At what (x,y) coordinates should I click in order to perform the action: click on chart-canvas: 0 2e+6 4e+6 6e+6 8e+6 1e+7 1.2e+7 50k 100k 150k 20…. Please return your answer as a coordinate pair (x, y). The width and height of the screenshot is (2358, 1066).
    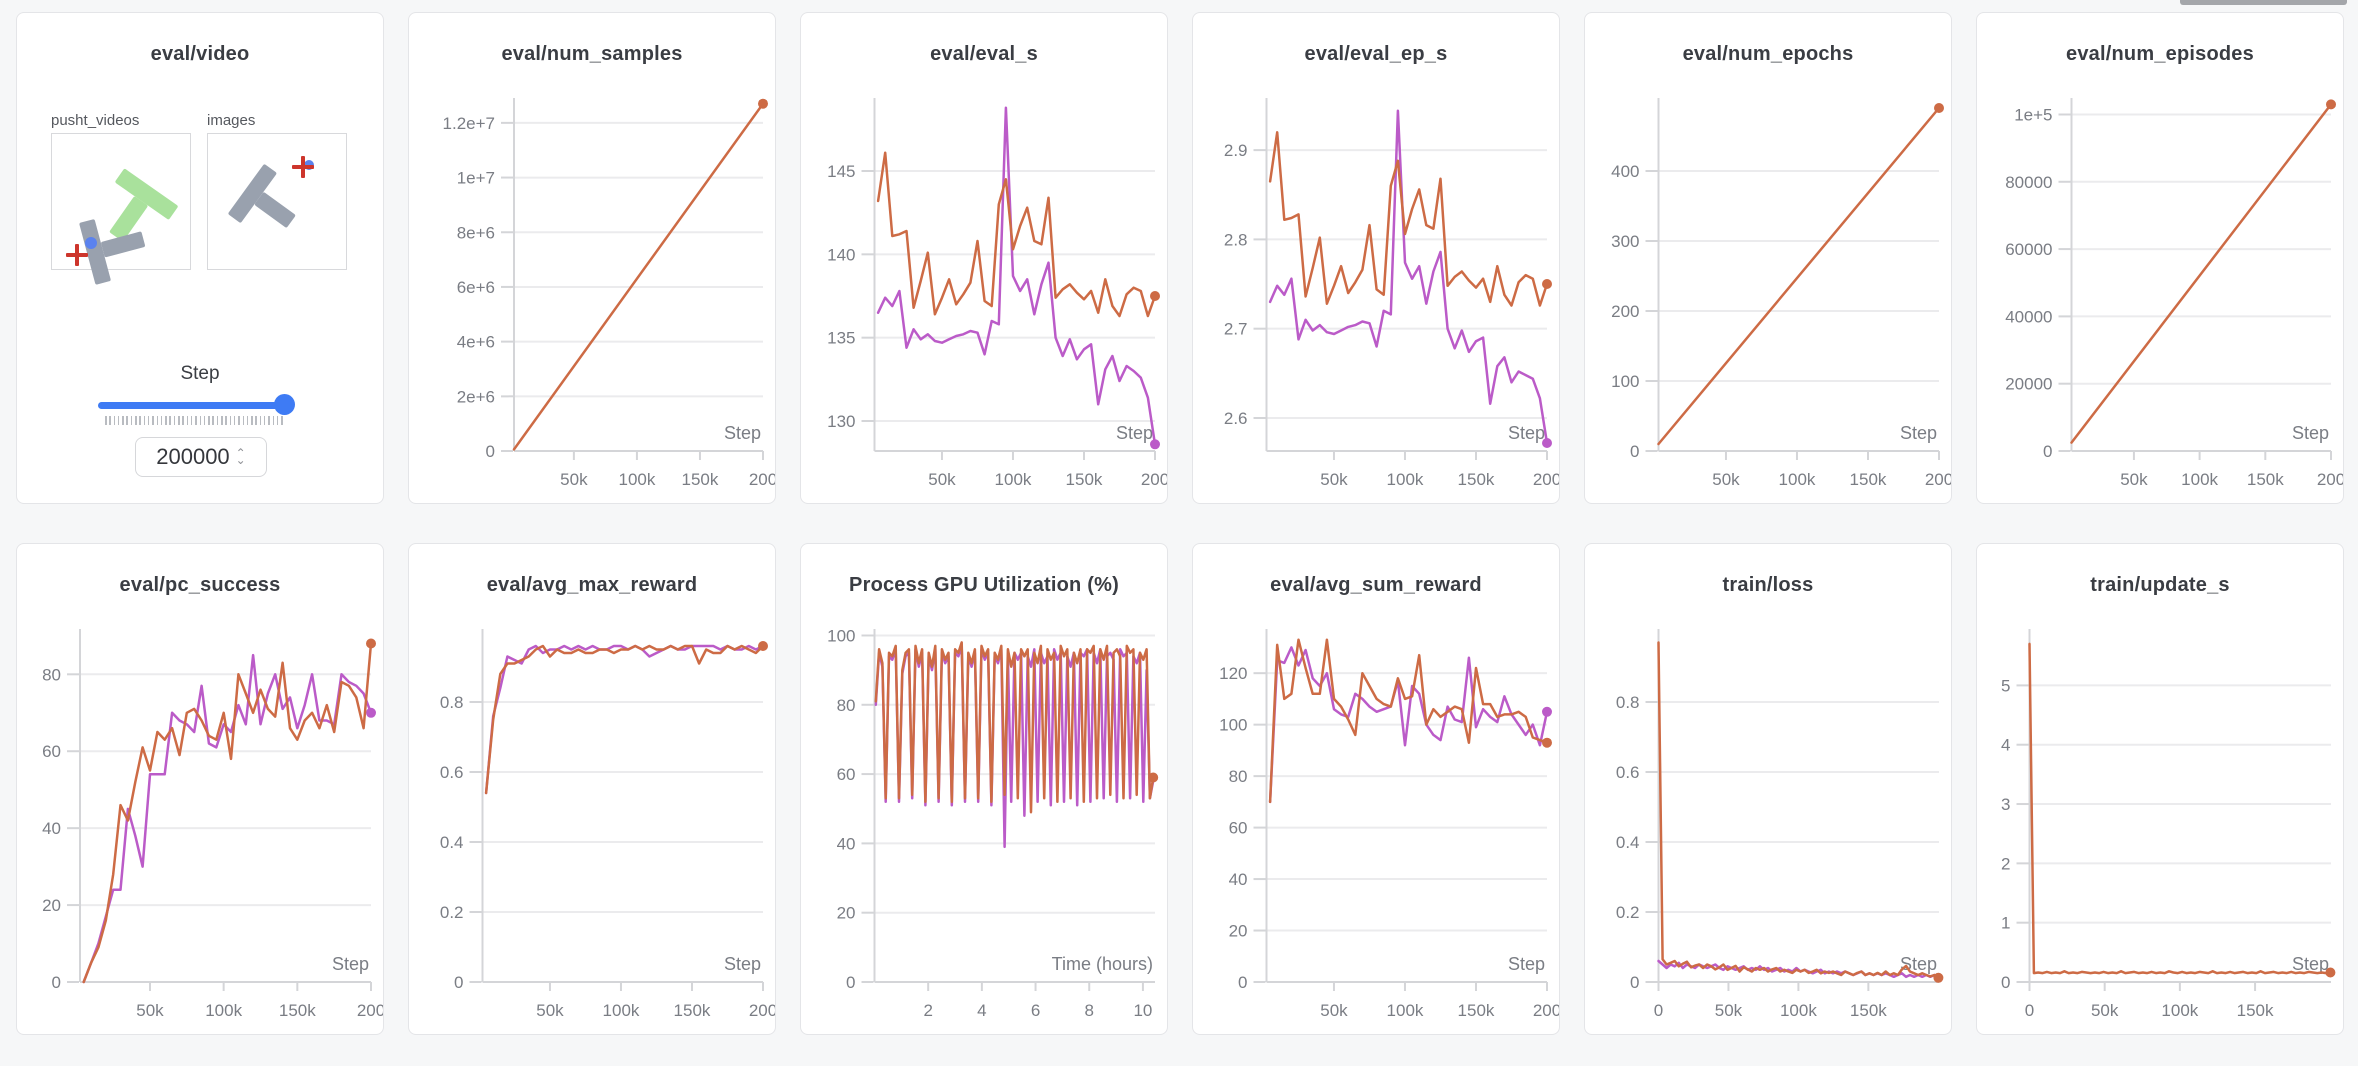
    Looking at the image, I should click on (592, 258).